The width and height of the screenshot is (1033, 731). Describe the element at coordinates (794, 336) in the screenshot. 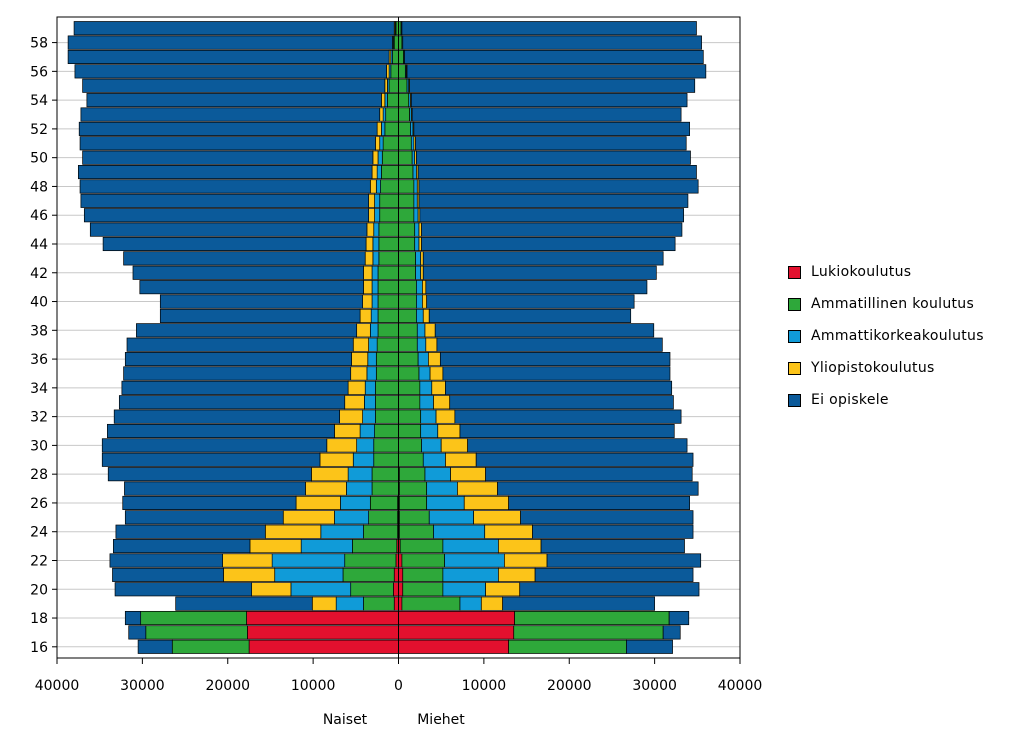

I see `legend-swatch-ammattikorkea` at that location.